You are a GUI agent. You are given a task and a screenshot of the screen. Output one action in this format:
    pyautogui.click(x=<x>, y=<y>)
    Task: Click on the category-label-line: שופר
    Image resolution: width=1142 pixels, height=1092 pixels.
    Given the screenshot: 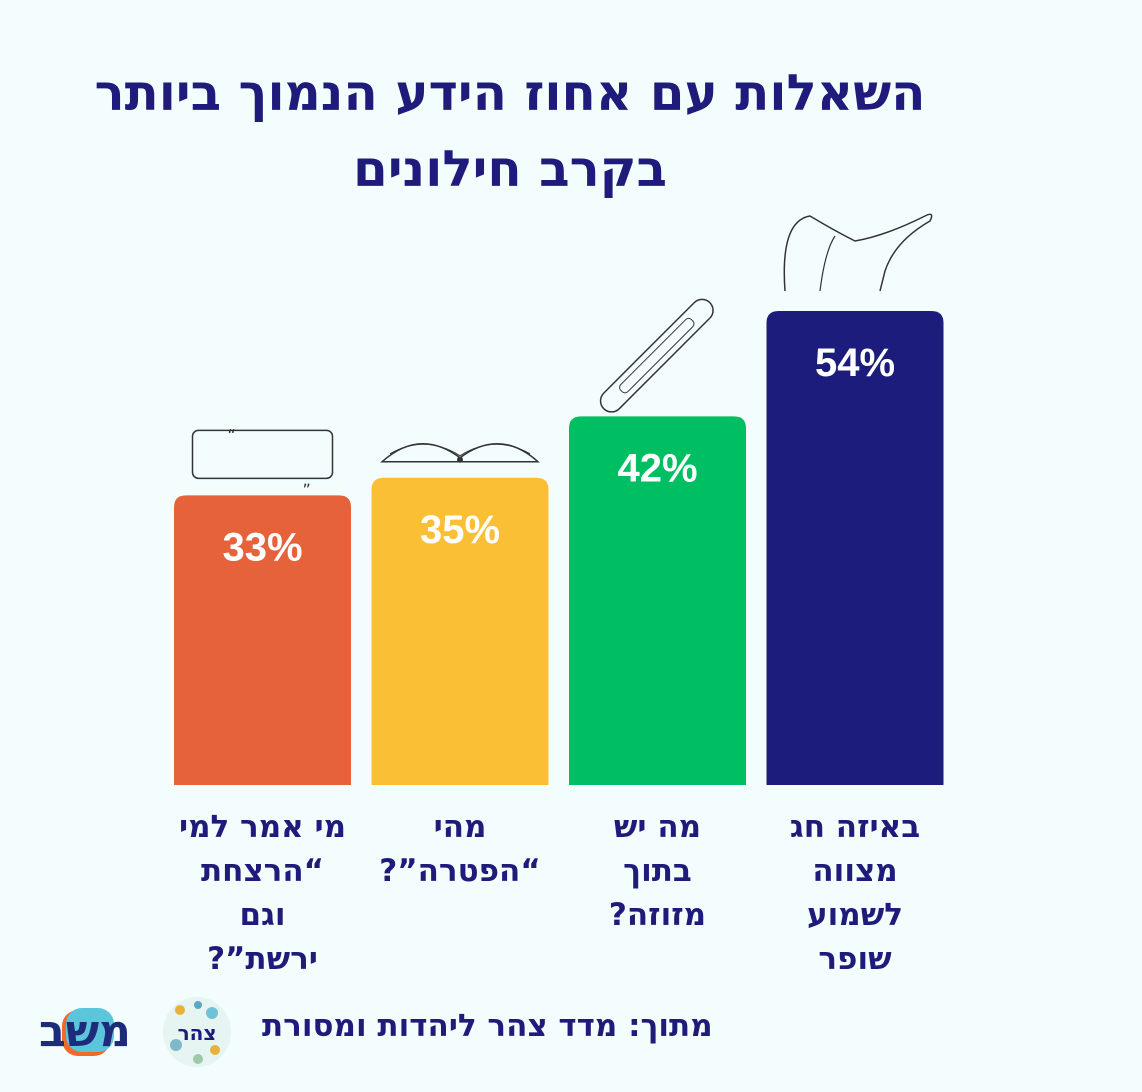 What is the action you would take?
    pyautogui.click(x=855, y=959)
    